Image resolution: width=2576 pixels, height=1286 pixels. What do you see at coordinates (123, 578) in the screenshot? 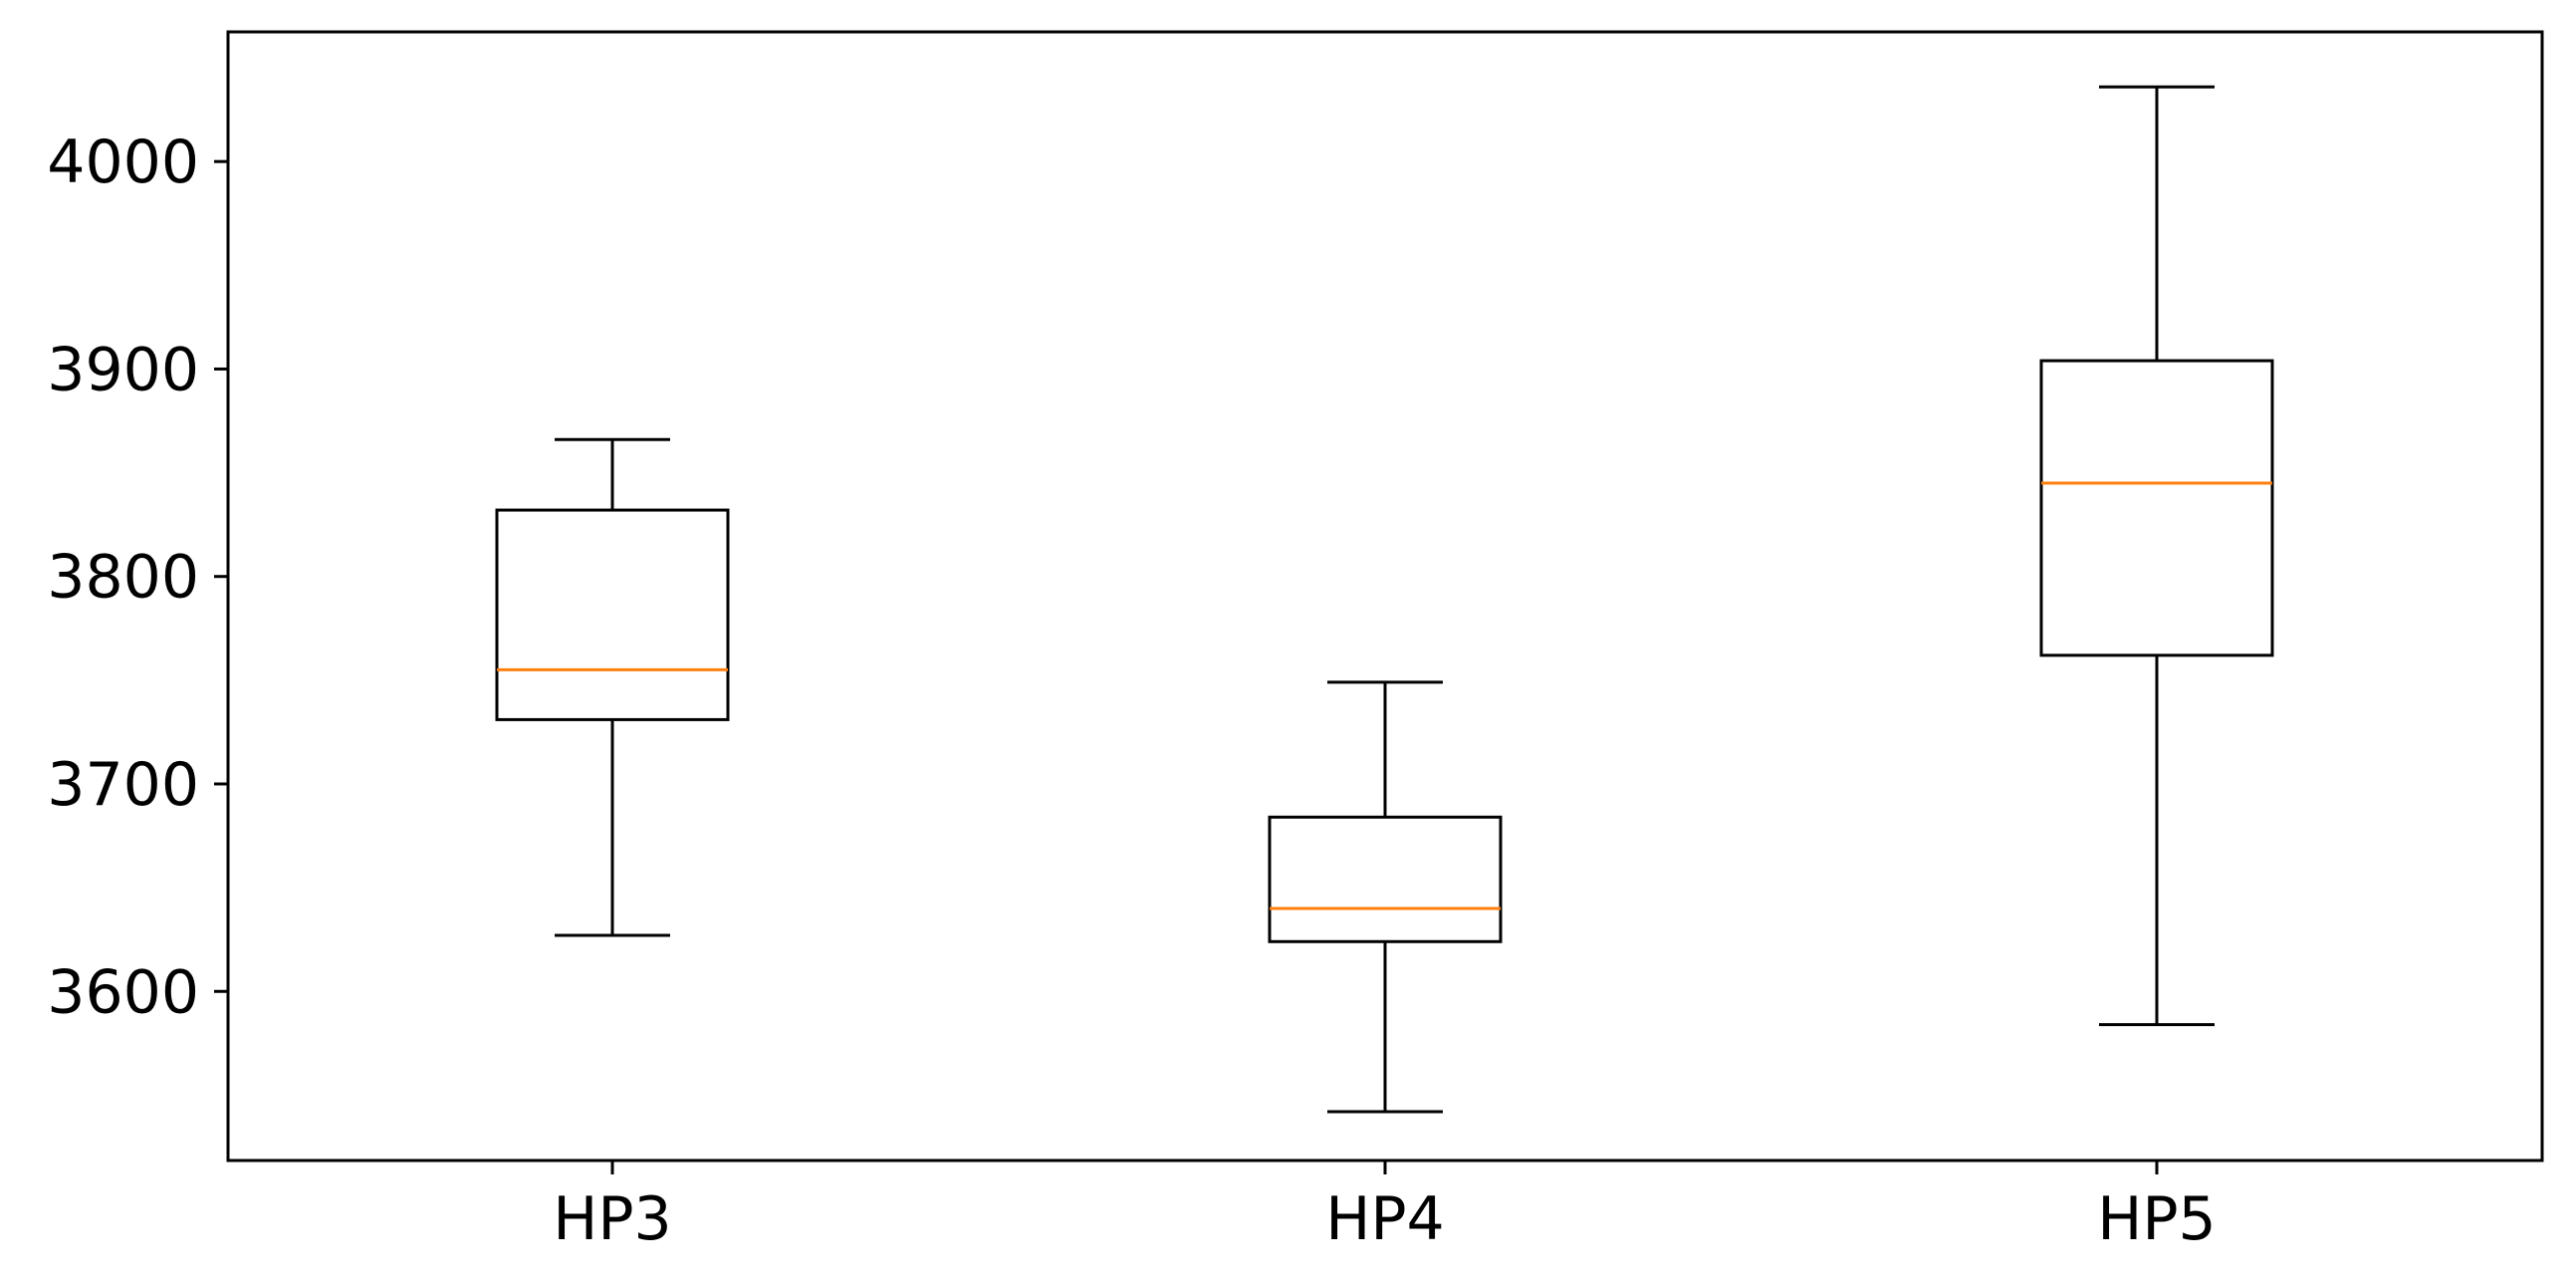
I see `y-tick-label: 3800` at bounding box center [123, 578].